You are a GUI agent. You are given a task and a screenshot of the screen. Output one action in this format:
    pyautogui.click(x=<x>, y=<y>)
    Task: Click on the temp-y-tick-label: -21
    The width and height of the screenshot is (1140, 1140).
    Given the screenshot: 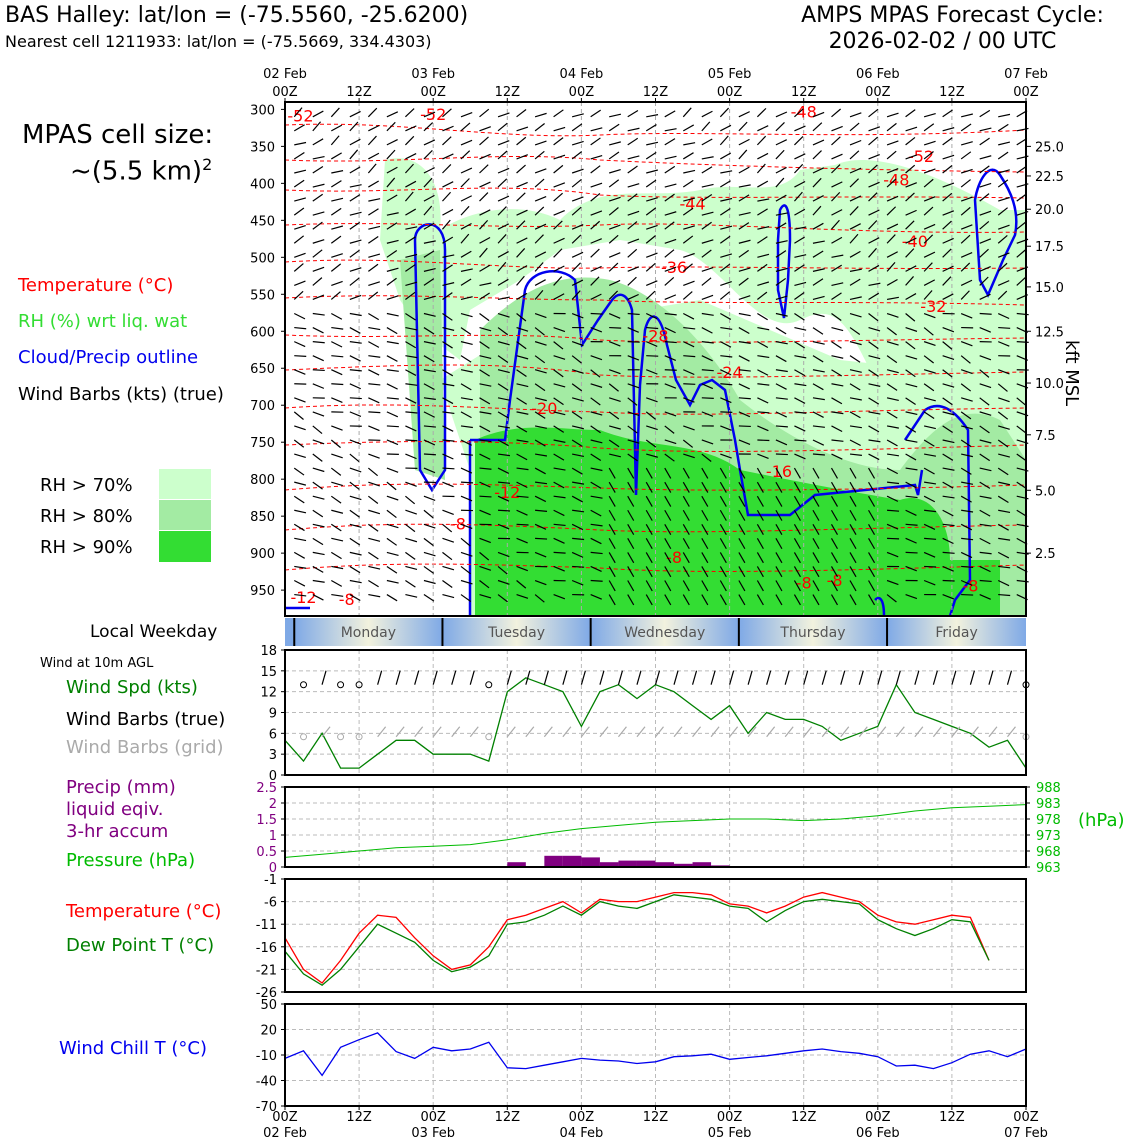 What is the action you would take?
    pyautogui.click(x=266, y=970)
    